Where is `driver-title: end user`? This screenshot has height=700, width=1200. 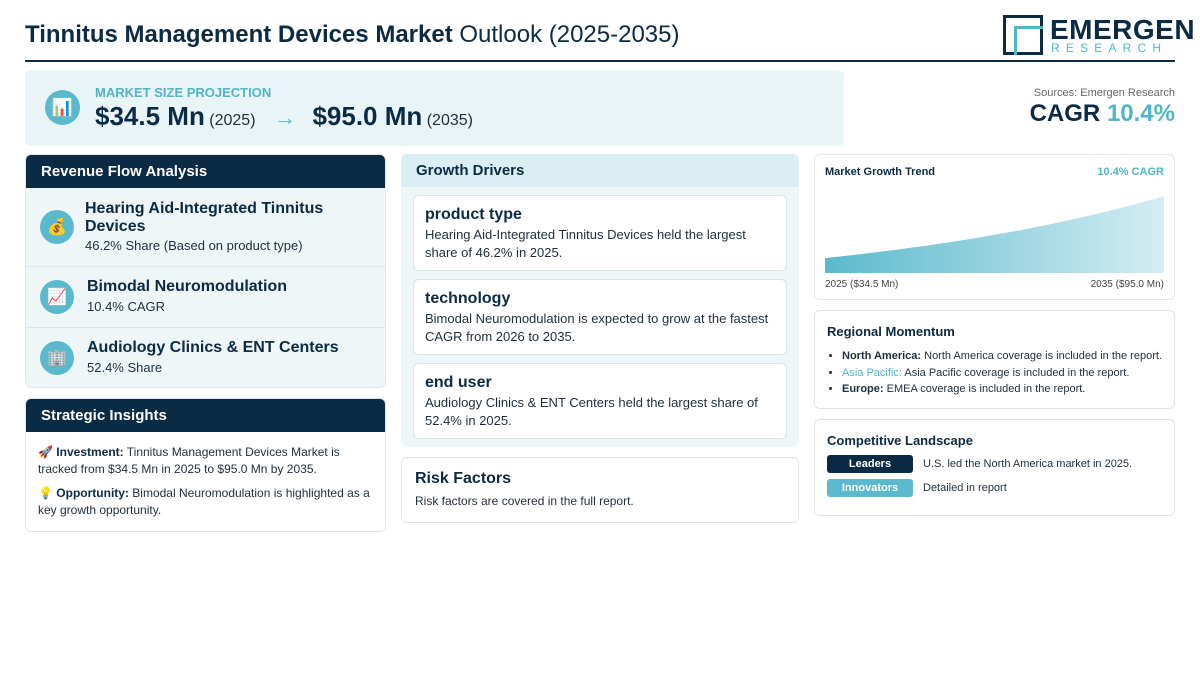
driver-title: end user is located at coordinates (458, 382).